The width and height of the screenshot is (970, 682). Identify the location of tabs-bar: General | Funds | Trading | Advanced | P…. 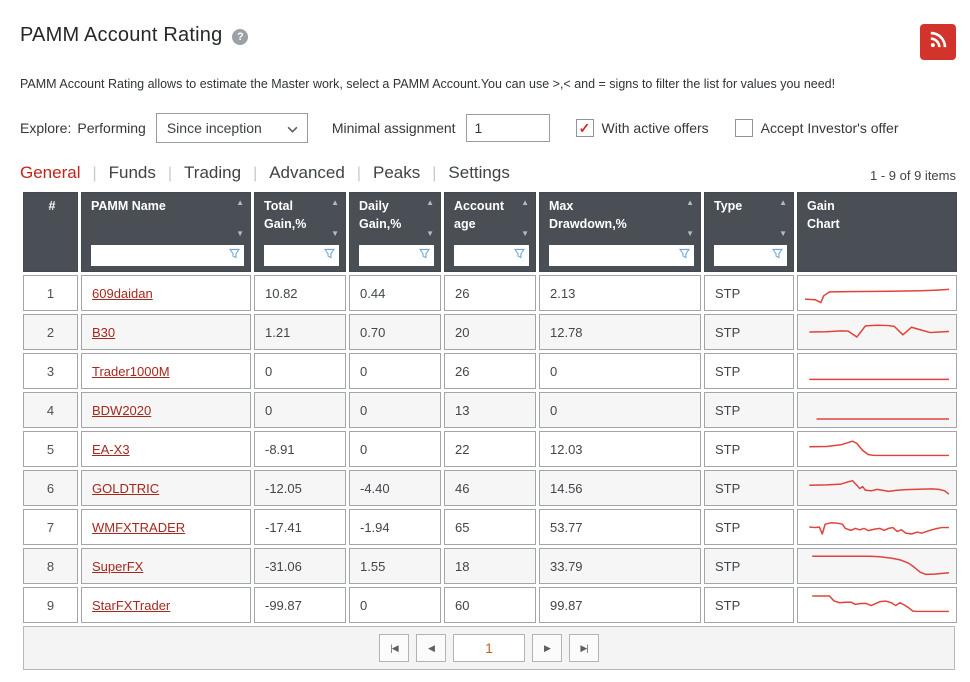
(489, 173).